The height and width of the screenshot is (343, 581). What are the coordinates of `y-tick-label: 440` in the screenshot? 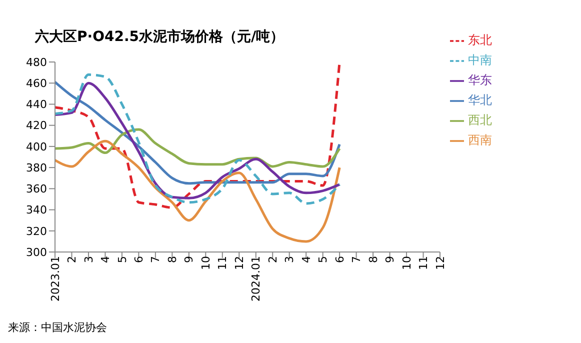 It's located at (36, 105).